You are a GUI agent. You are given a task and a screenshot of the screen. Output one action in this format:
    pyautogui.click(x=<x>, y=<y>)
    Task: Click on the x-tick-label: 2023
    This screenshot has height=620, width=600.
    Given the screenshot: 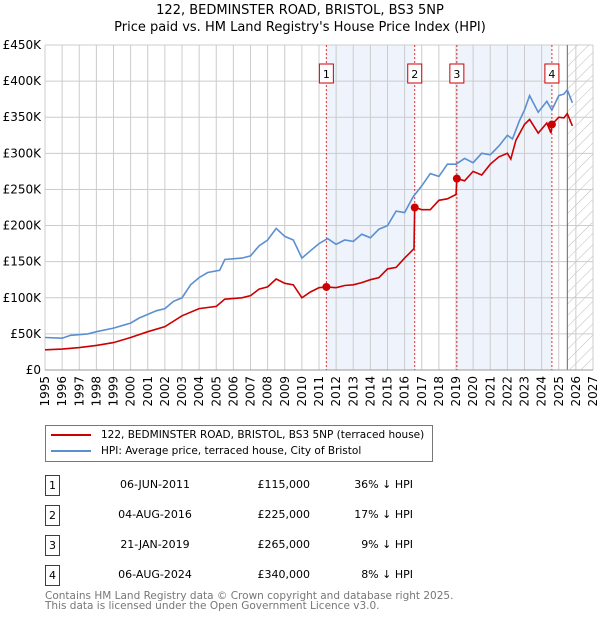 What is the action you would take?
    pyautogui.click(x=525, y=391)
    